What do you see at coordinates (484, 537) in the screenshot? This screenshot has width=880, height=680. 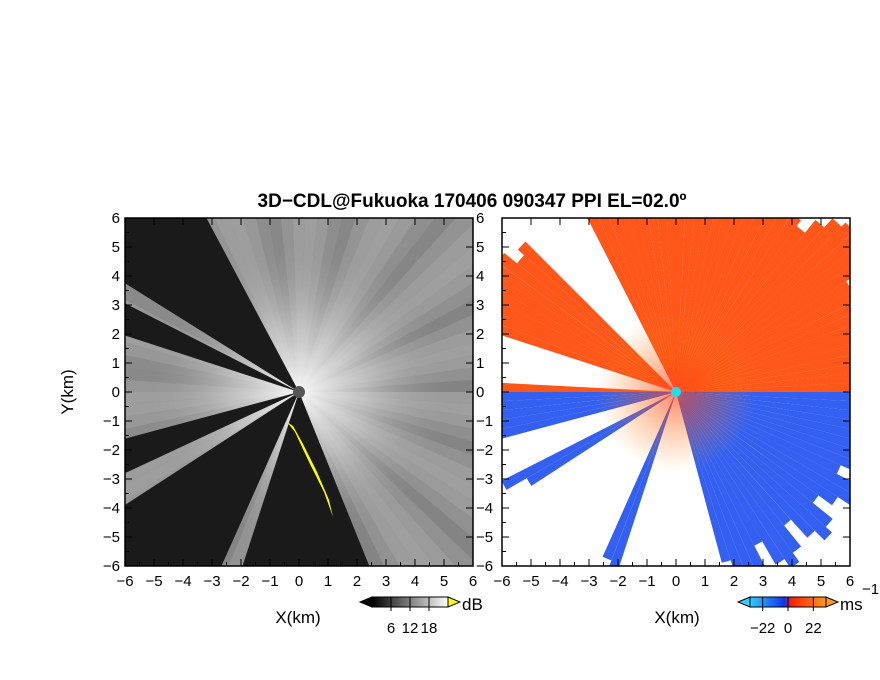 I see `y-tick-label-right: −5` at bounding box center [484, 537].